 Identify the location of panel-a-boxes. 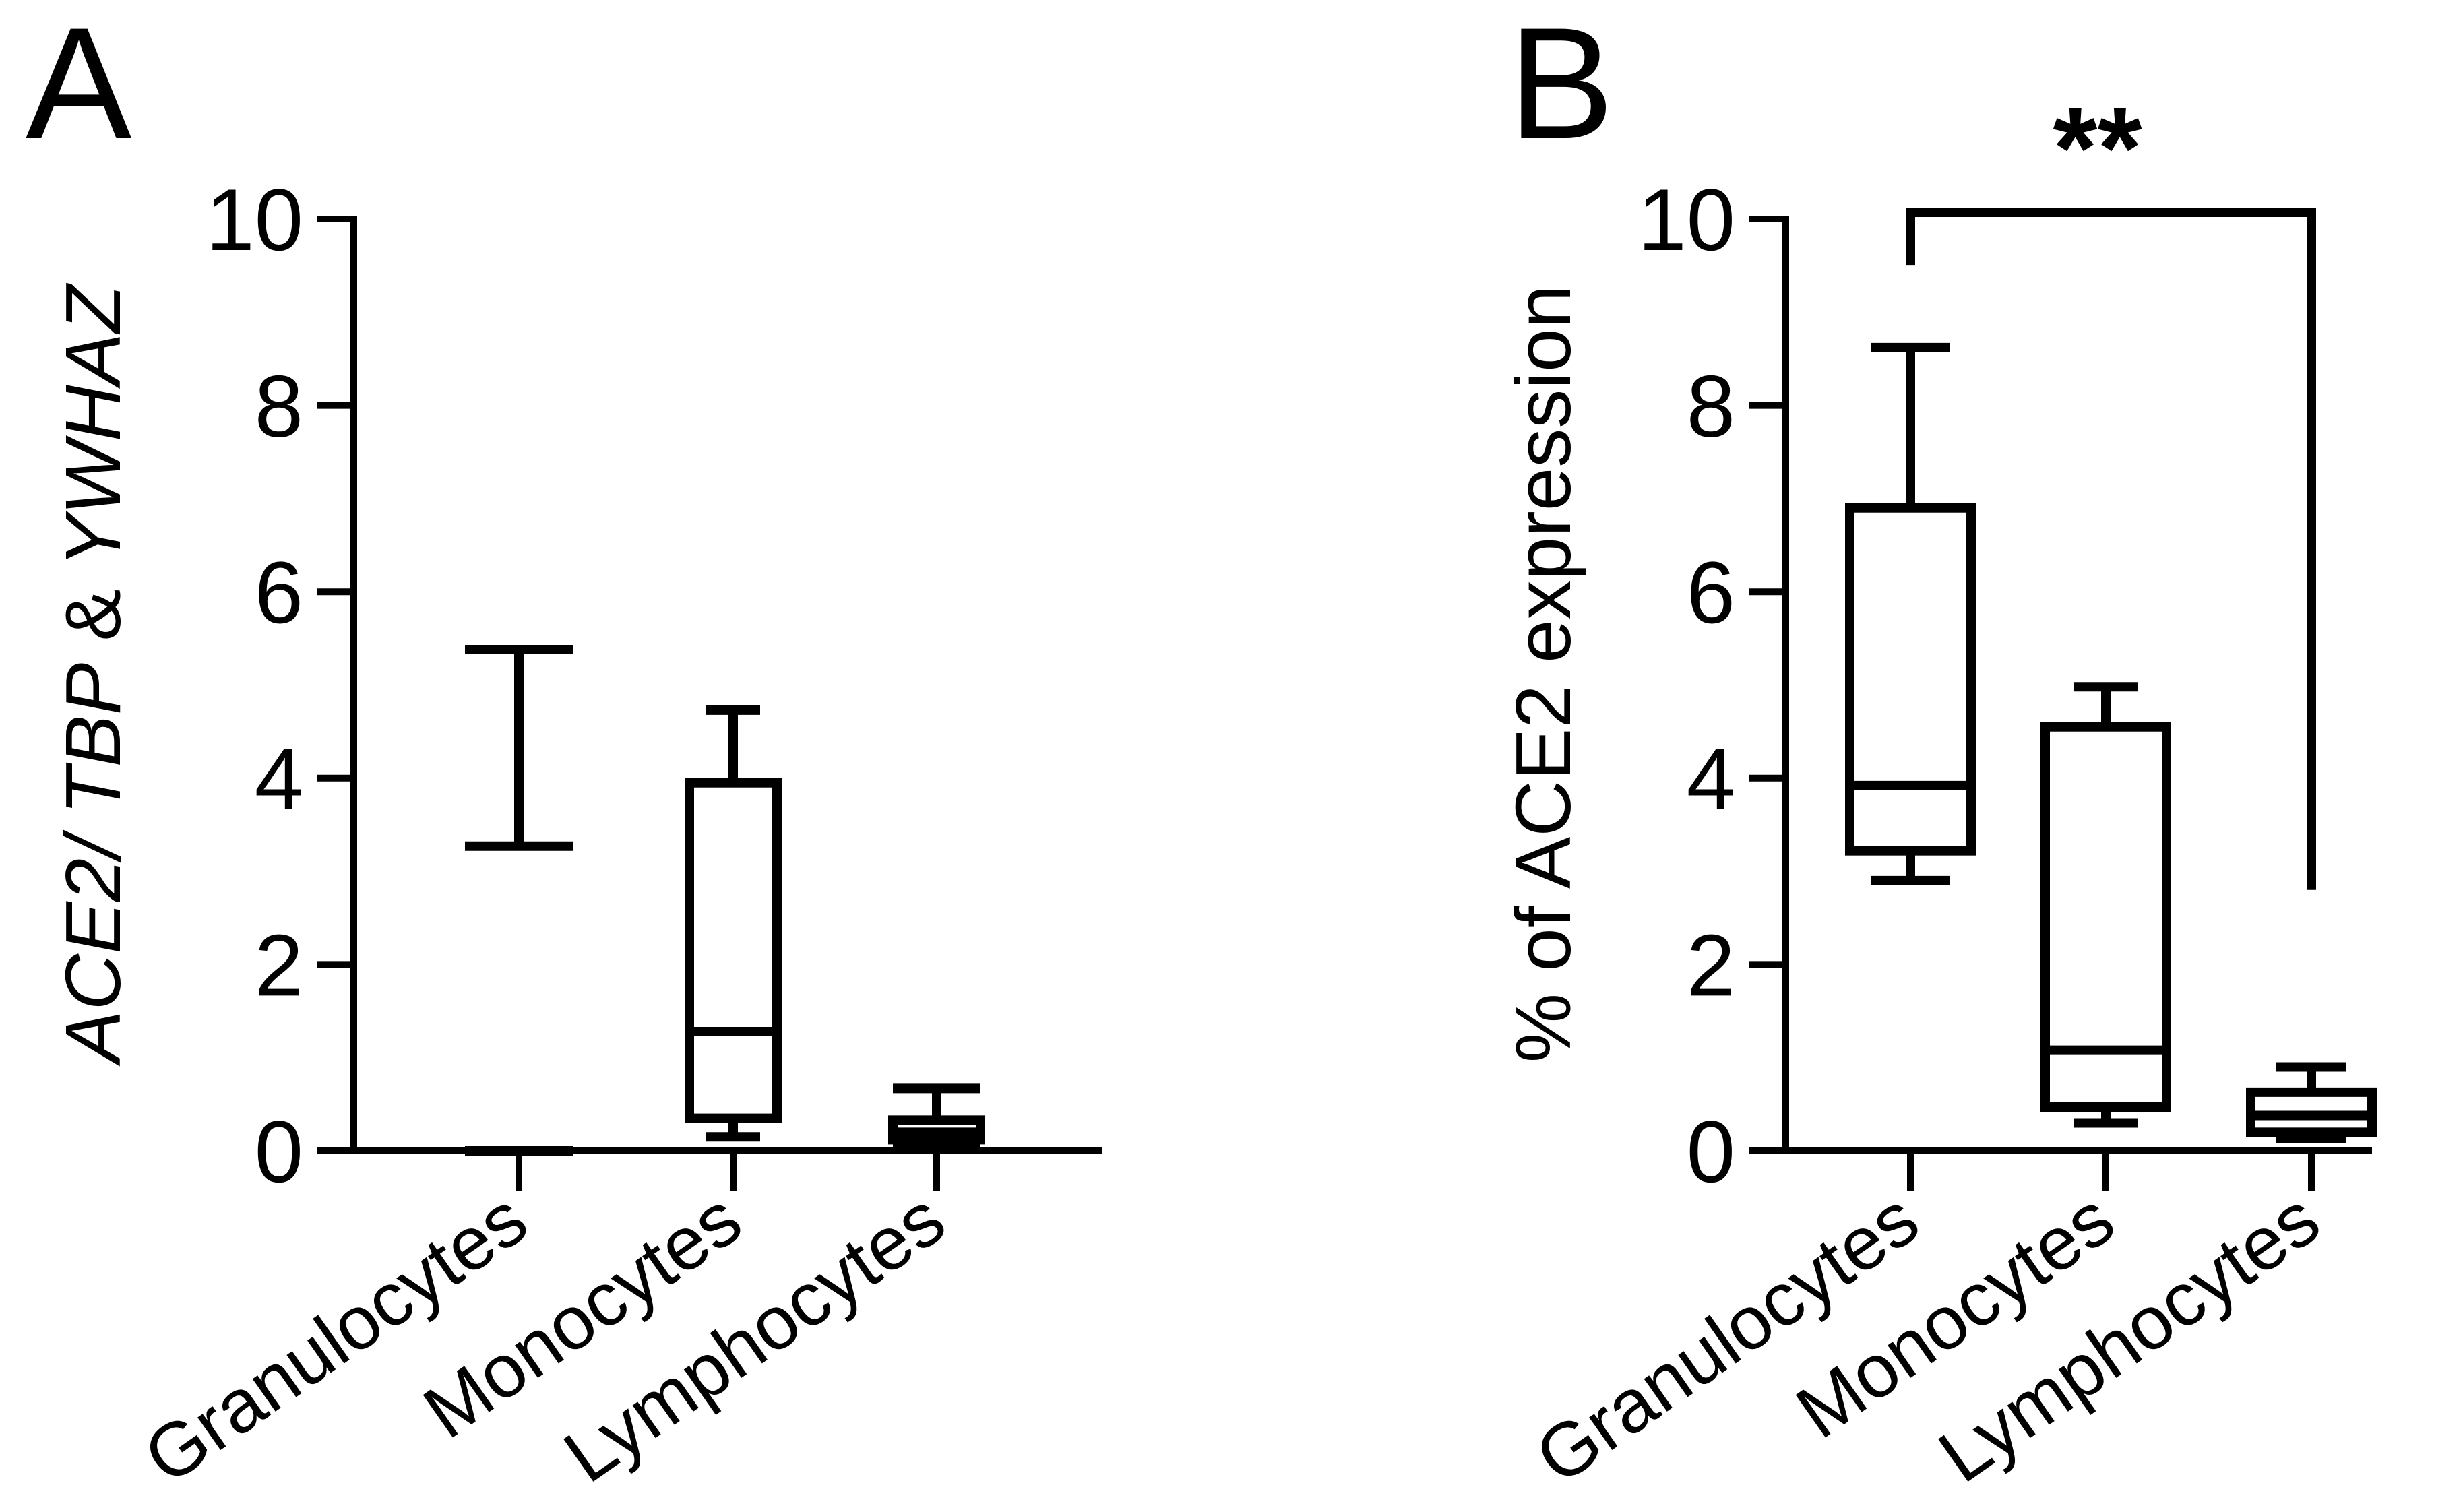
(725, 900).